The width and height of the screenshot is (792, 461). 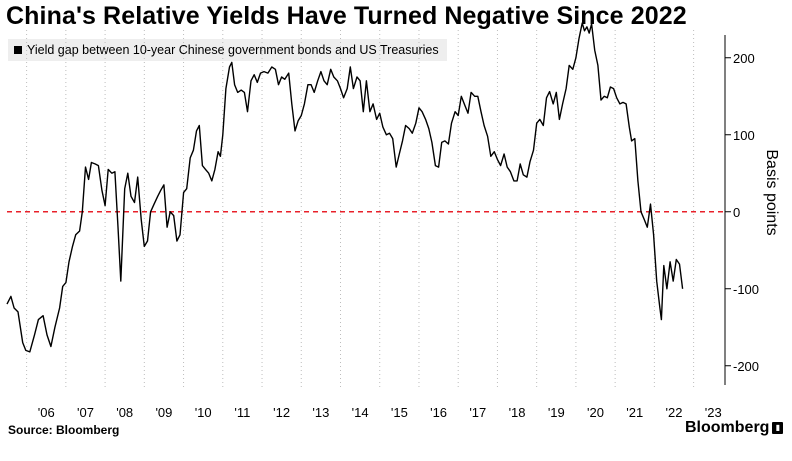 What do you see at coordinates (320, 412) in the screenshot?
I see `x-tick-label: '13` at bounding box center [320, 412].